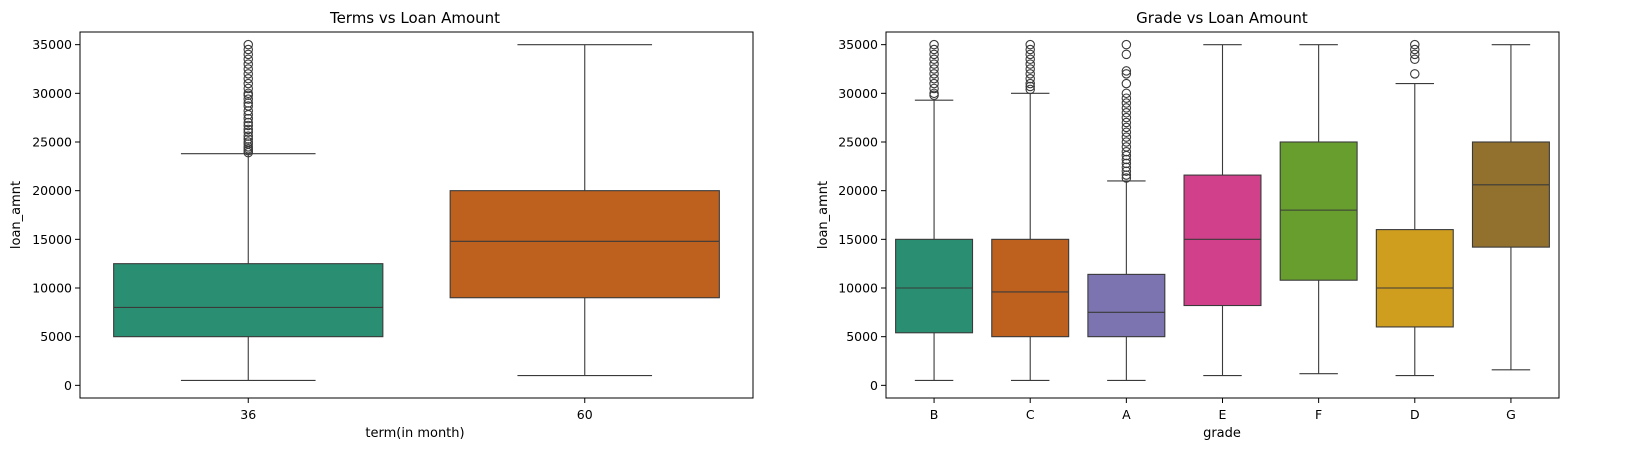  I want to click on box-f, so click(1318, 209).